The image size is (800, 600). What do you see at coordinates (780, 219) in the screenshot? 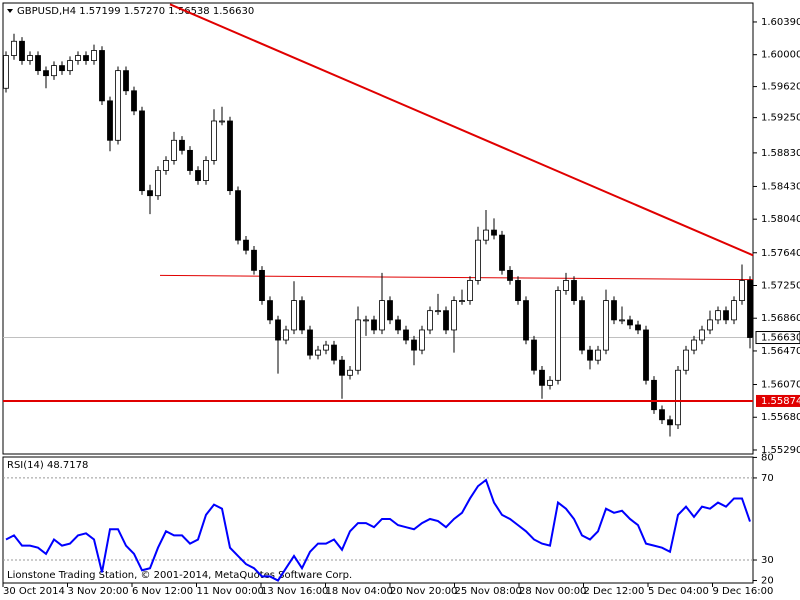
I see `y-tick-label: 1.58040` at bounding box center [780, 219].